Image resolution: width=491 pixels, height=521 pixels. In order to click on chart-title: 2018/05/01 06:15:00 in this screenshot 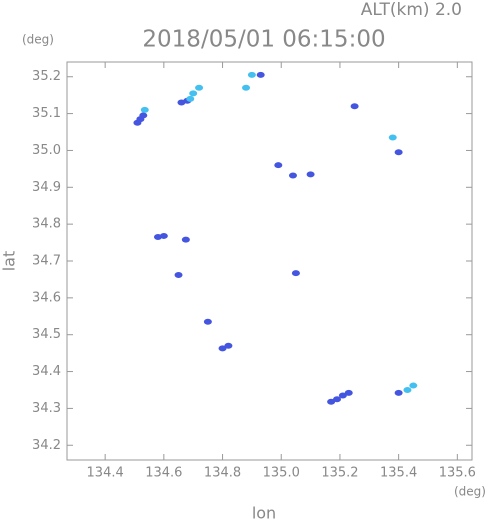, I will do `click(263, 40)`.